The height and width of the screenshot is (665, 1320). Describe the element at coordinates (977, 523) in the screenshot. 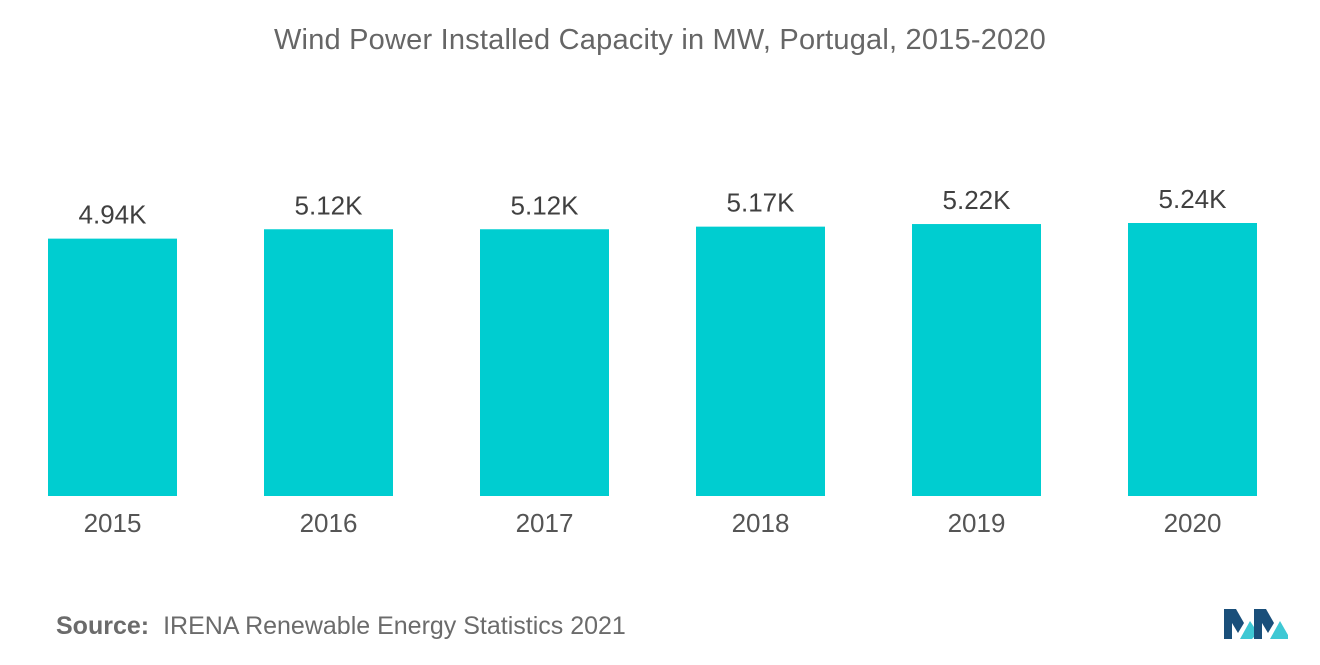

I see `x-tick-label-2019: 2019` at that location.